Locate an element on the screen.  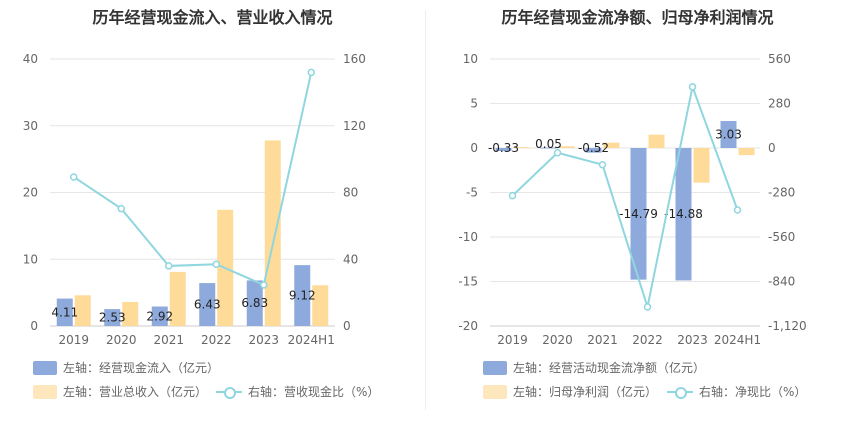
left-x-tick-label: 2023 is located at coordinates (263, 340).